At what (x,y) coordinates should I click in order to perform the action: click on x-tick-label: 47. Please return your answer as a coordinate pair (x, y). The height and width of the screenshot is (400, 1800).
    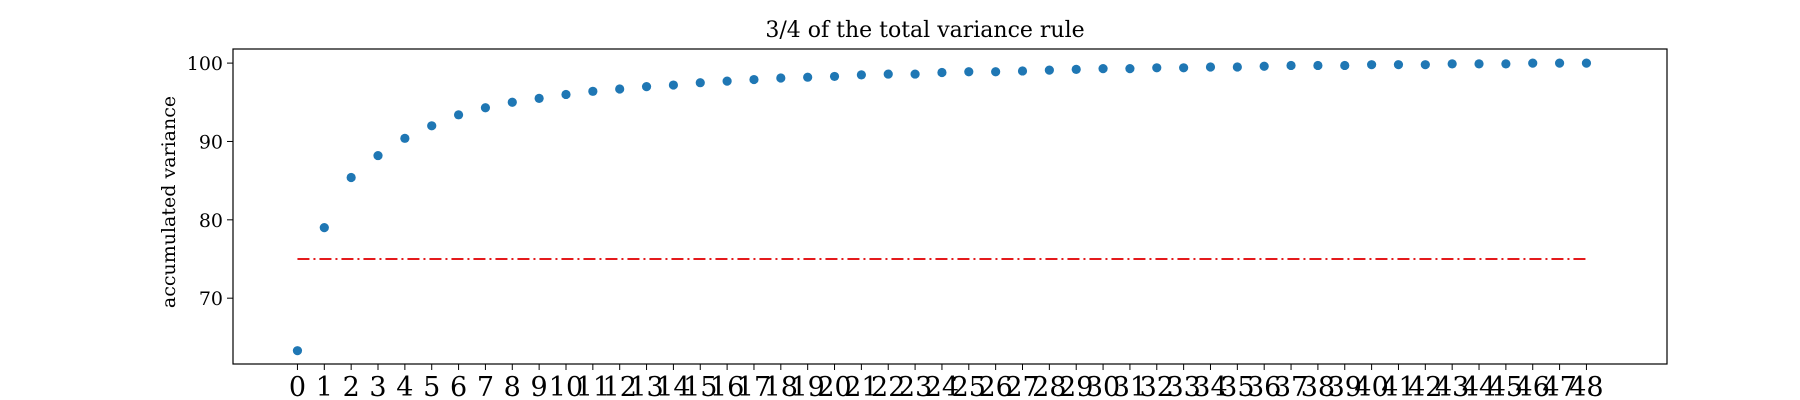
    Looking at the image, I should click on (1559, 386).